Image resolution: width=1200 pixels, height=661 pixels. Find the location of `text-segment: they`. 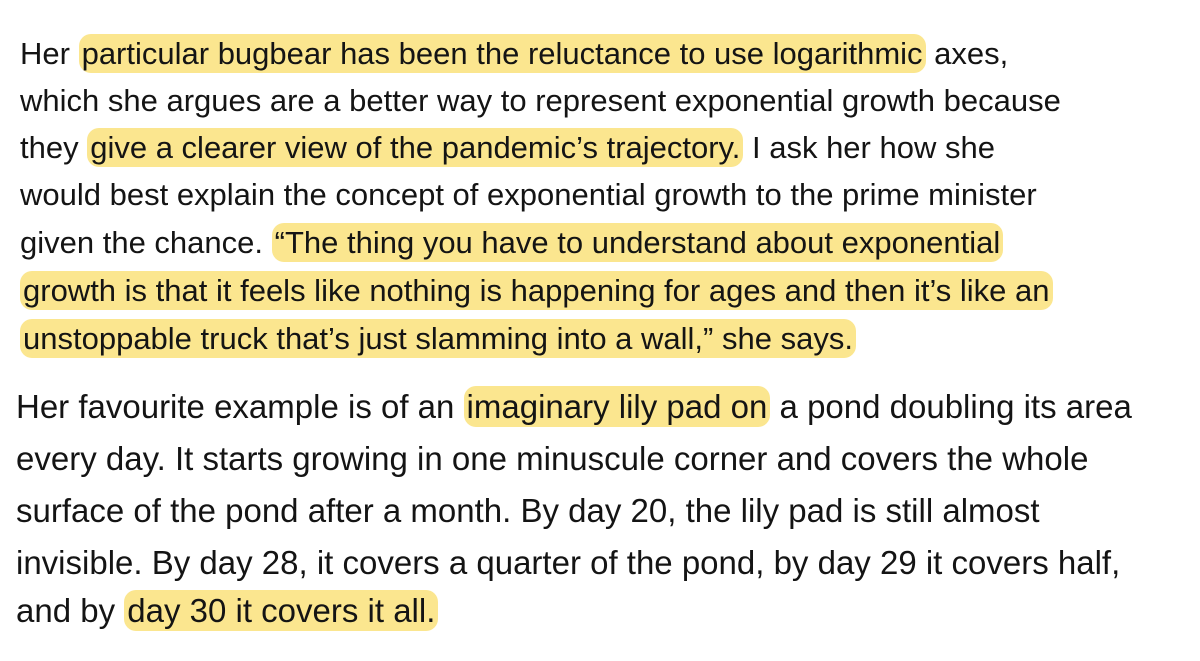

text-segment: they is located at coordinates (54, 147).